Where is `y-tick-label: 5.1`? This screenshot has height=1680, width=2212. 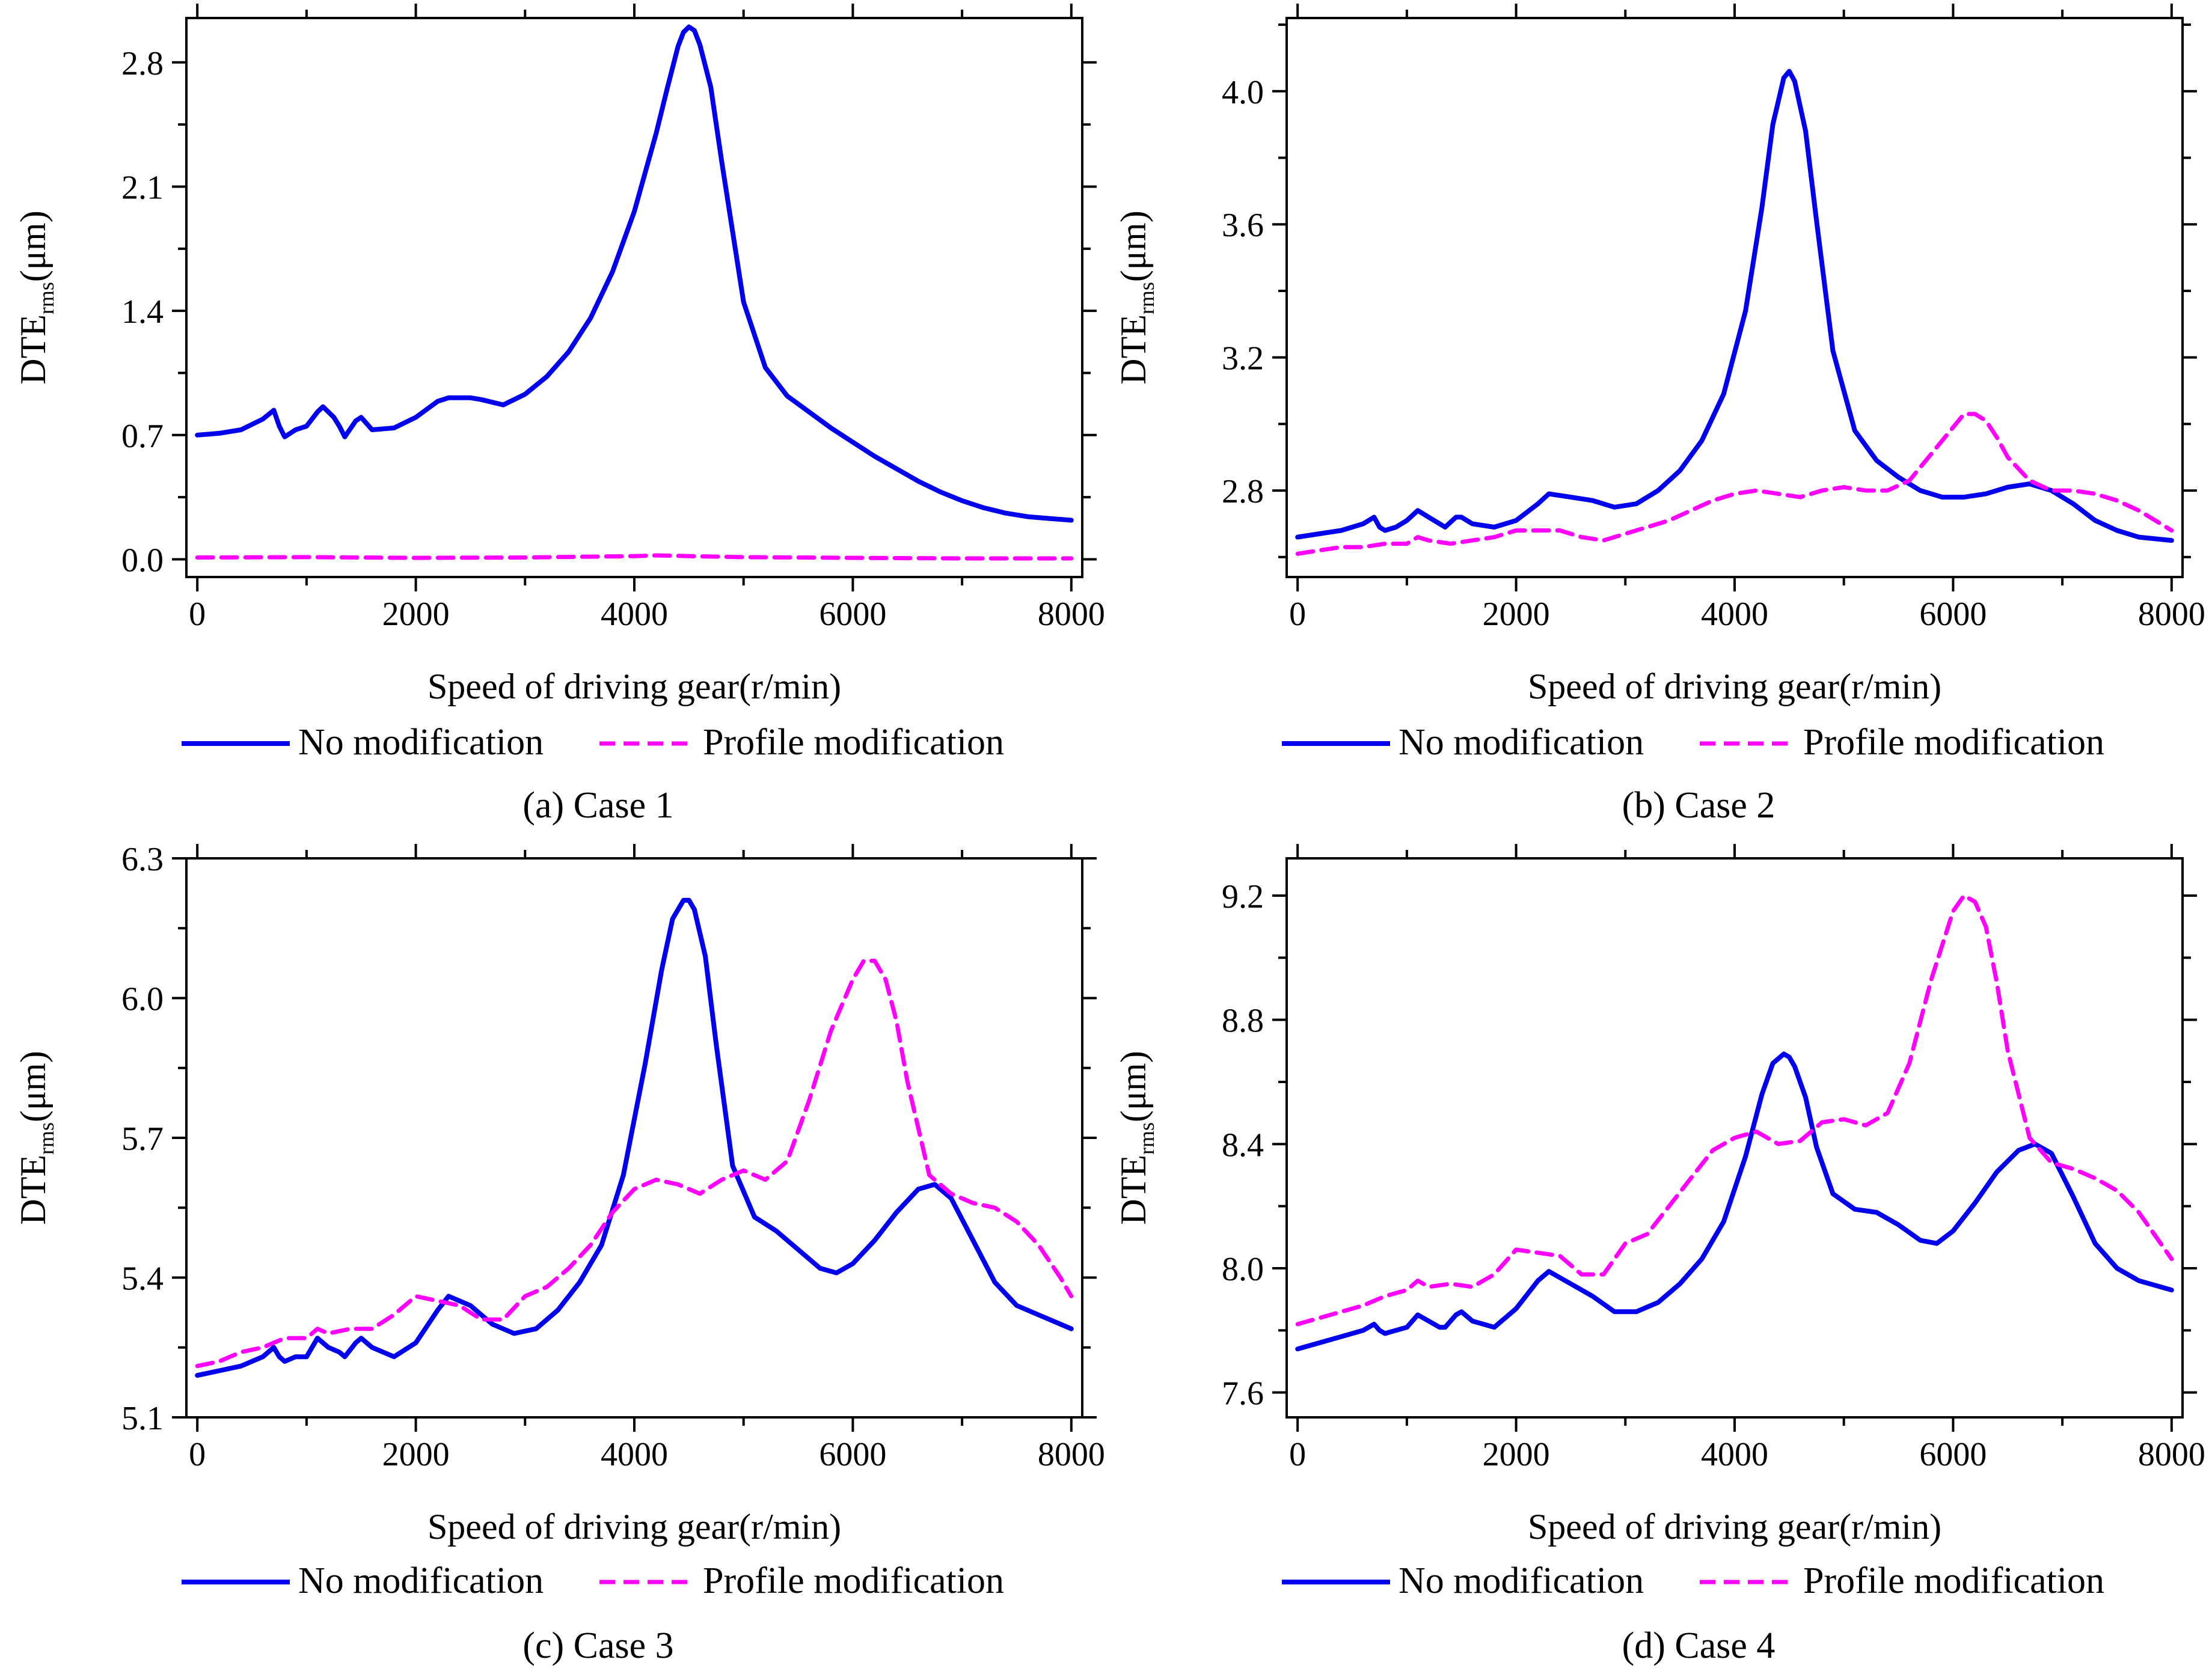
y-tick-label: 5.1 is located at coordinates (142, 1419).